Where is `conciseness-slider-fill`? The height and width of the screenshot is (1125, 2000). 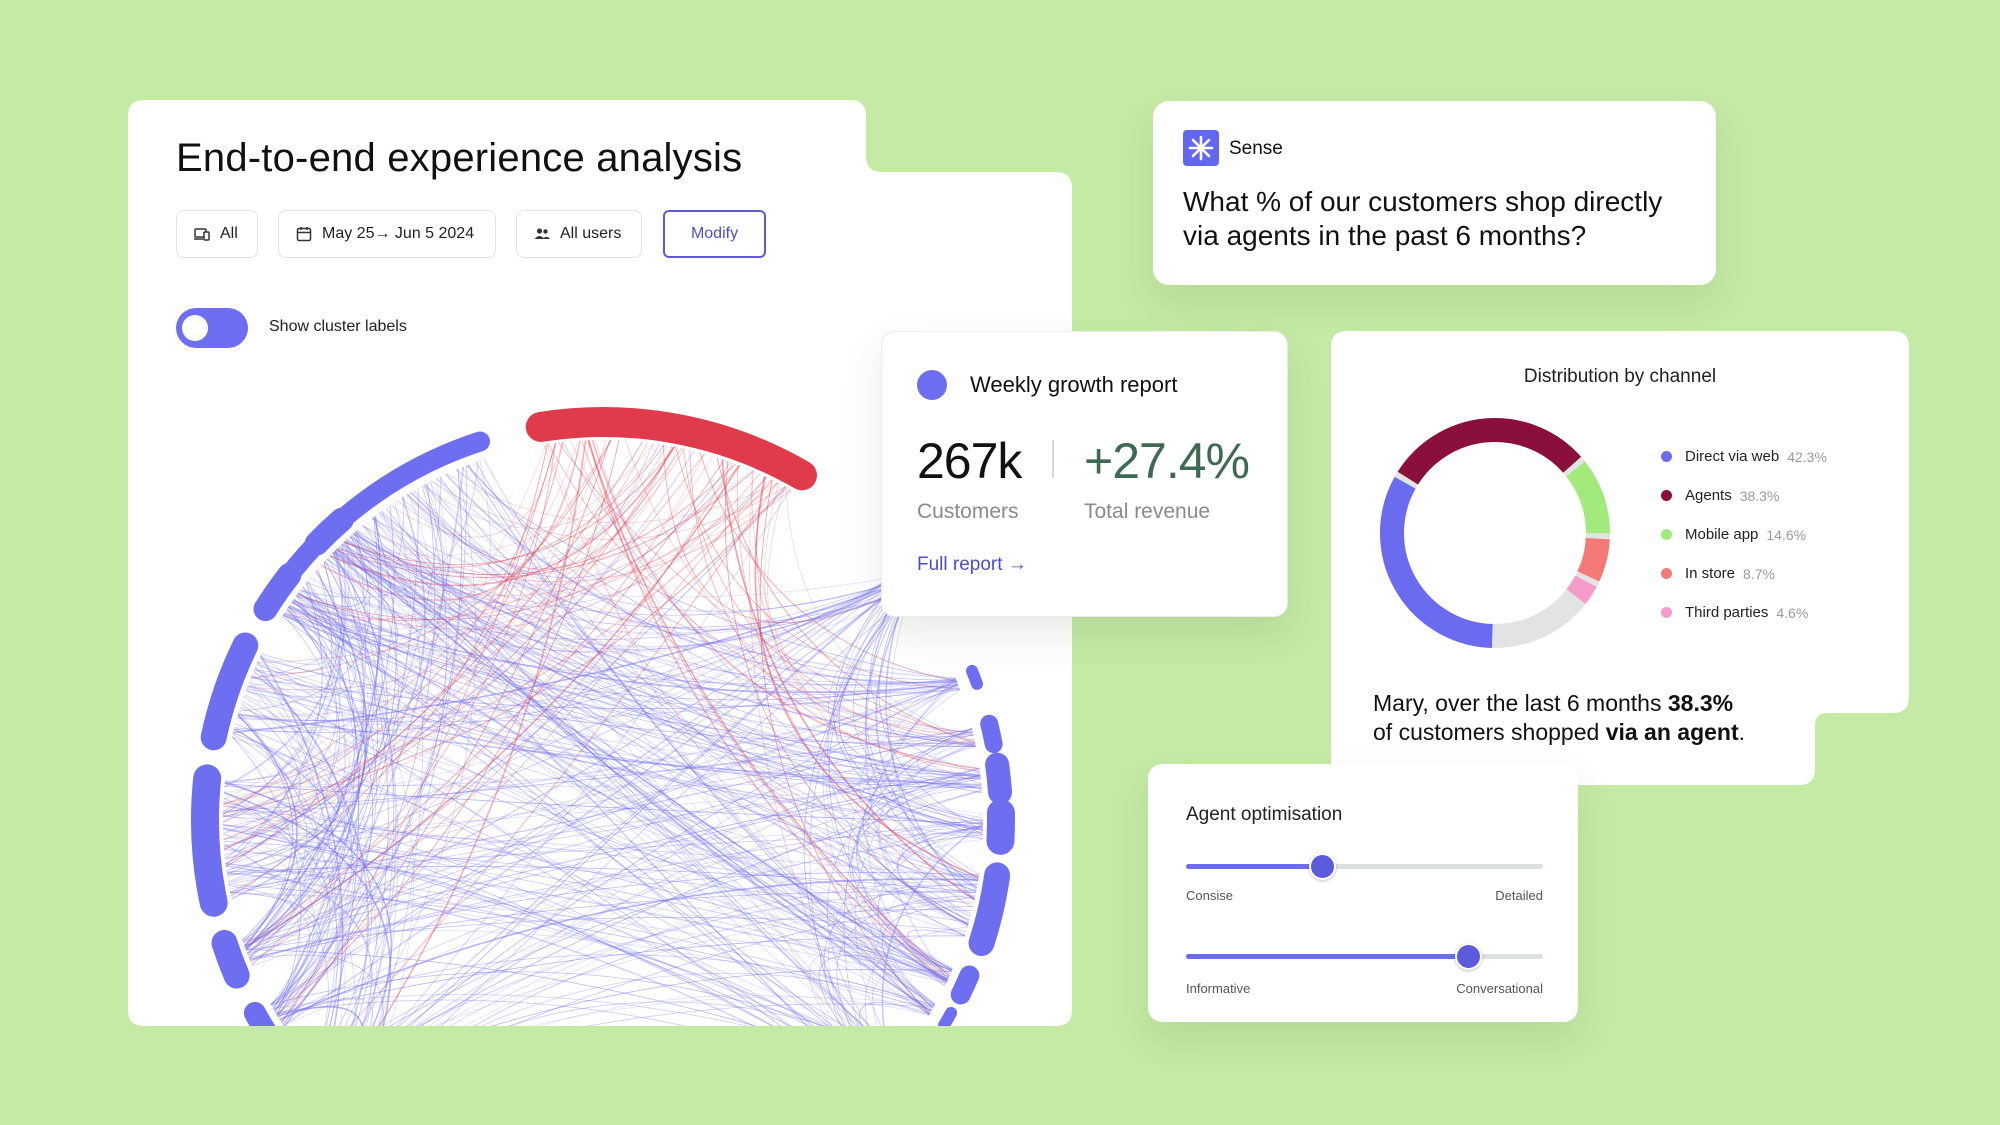 conciseness-slider-fill is located at coordinates (1254, 866).